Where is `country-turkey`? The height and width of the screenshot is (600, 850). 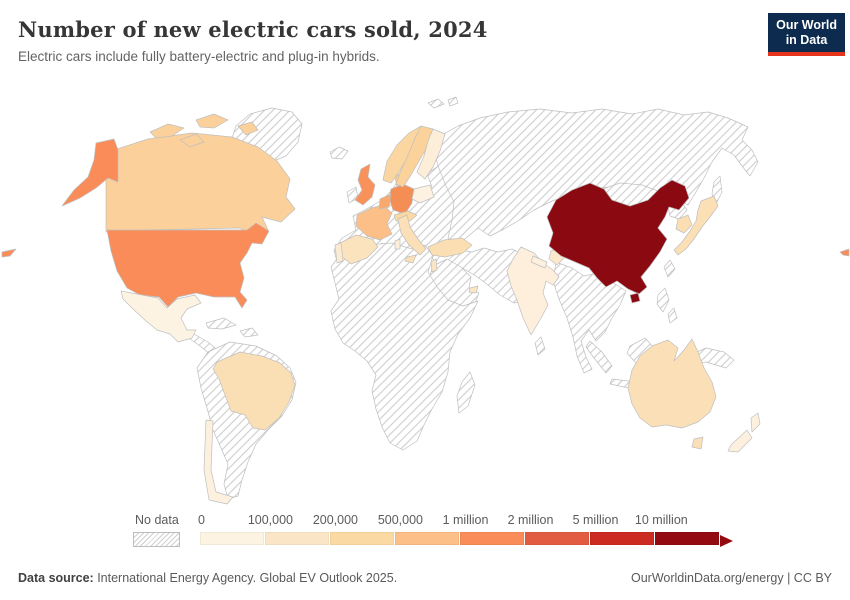
country-turkey is located at coordinates (450, 247).